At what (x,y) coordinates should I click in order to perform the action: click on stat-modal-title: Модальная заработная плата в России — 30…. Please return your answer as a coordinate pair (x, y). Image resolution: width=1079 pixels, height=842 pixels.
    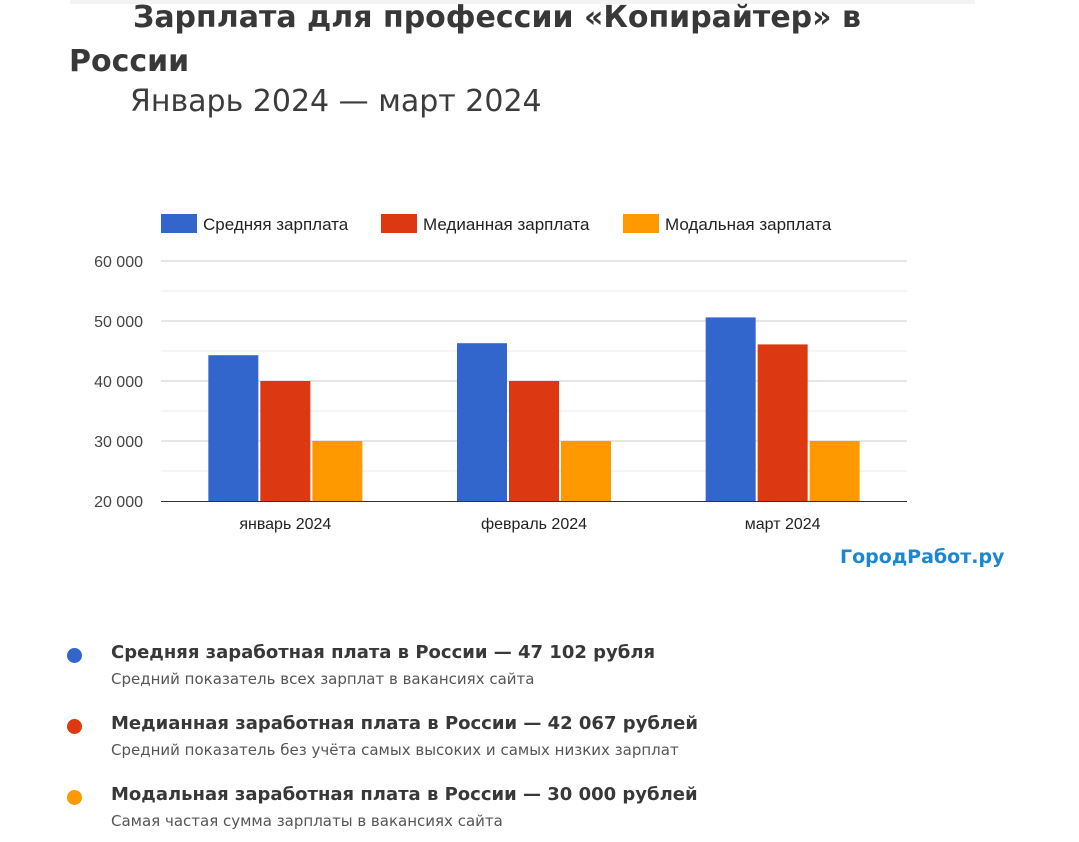
    Looking at the image, I should click on (404, 794).